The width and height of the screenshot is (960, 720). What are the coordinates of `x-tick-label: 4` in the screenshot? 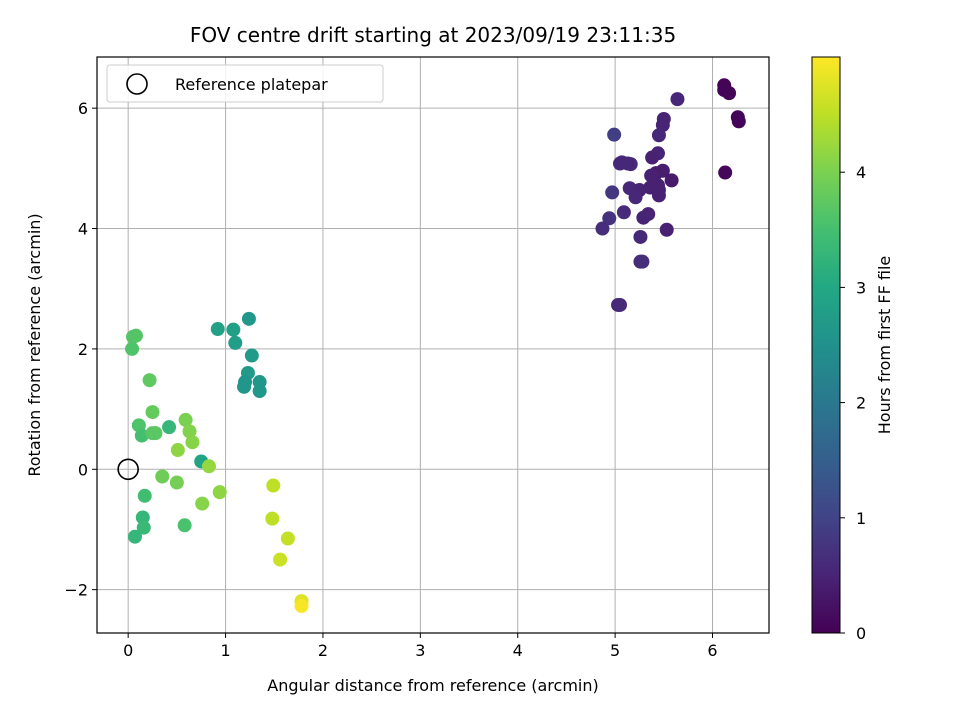 It's located at (518, 650).